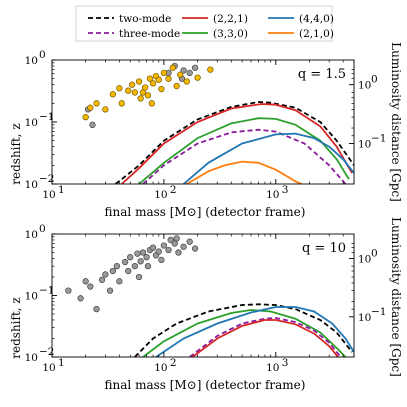  I want to click on legend-label-3-3-0: (3,3,0), so click(230, 34).